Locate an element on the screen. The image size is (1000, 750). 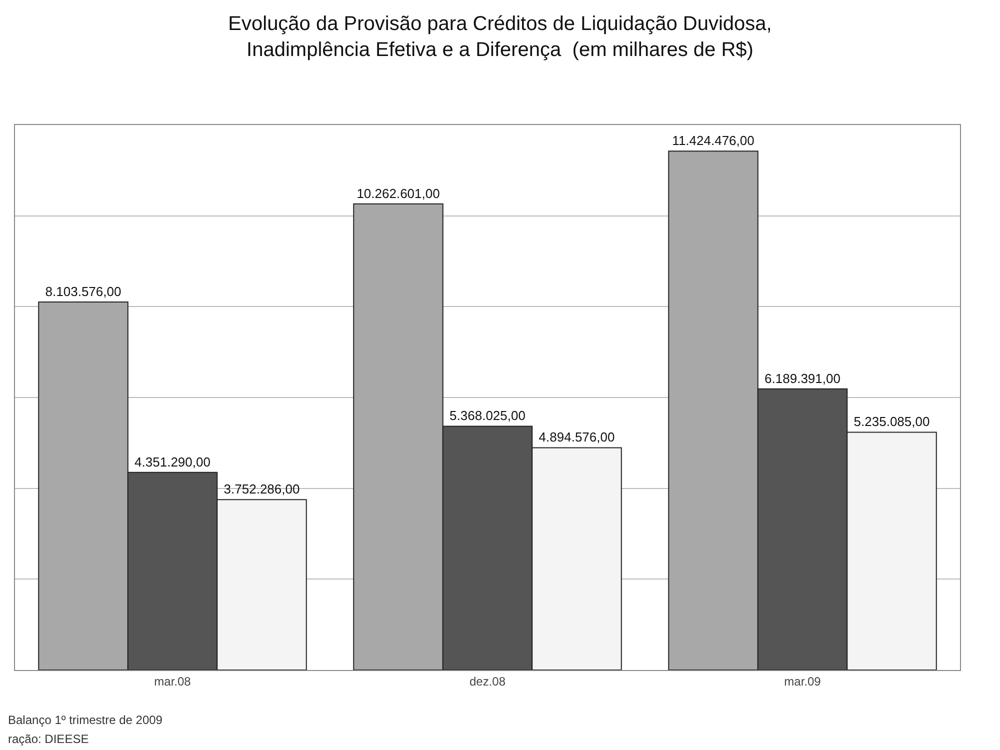
data-label: 10.262.601,00 is located at coordinates (398, 193).